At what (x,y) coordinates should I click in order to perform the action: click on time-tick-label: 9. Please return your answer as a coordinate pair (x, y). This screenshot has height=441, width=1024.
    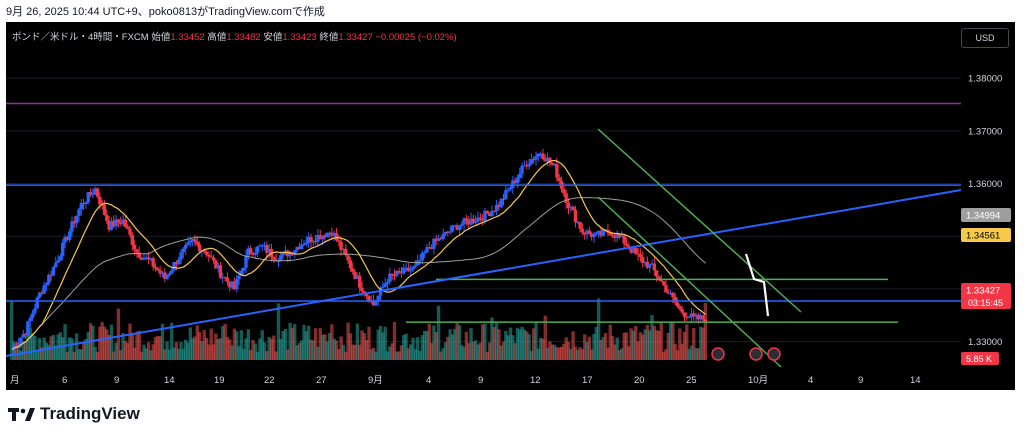
    Looking at the image, I should click on (860, 380).